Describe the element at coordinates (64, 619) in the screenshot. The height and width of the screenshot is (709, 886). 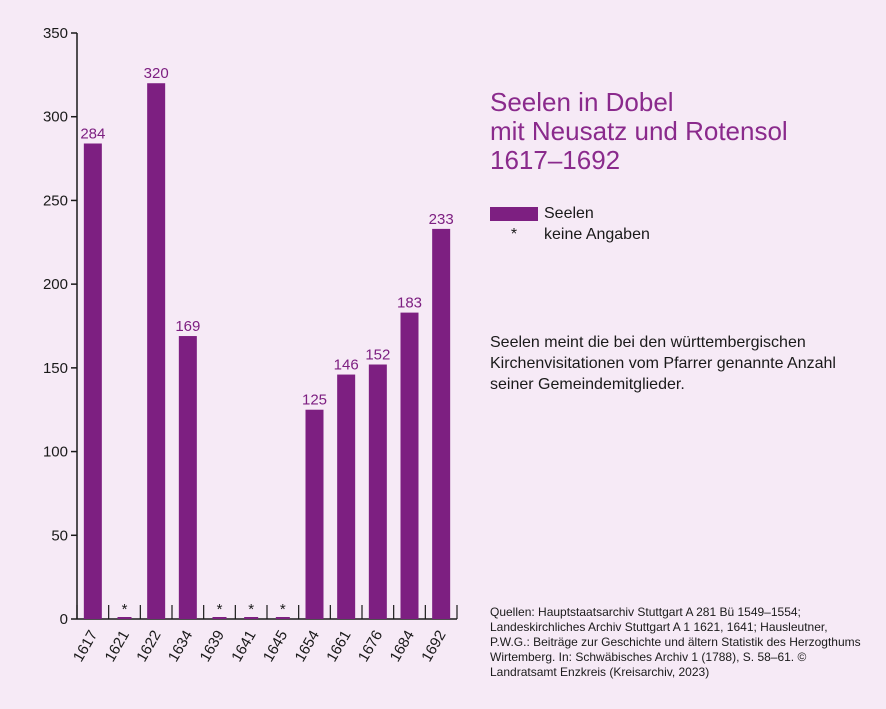
I see `y-tick-label: 0` at that location.